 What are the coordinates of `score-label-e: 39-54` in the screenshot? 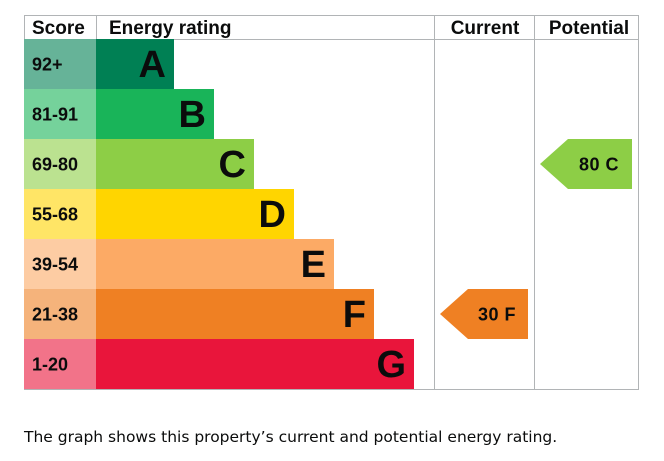 It's located at (55, 265).